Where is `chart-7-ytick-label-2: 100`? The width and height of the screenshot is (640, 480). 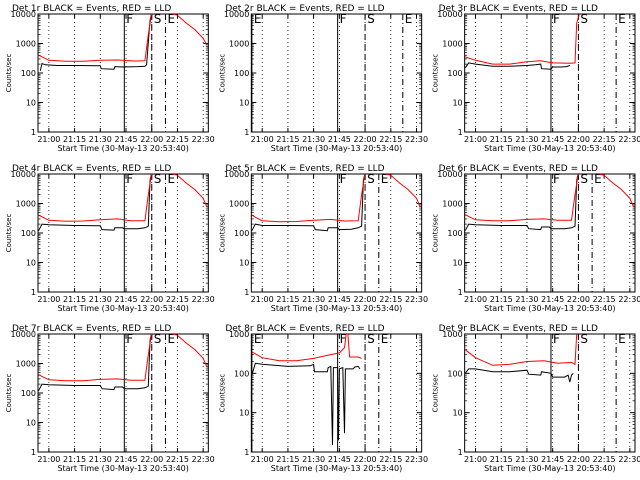 chart-7-ytick-label-2: 100 is located at coordinates (28, 393).